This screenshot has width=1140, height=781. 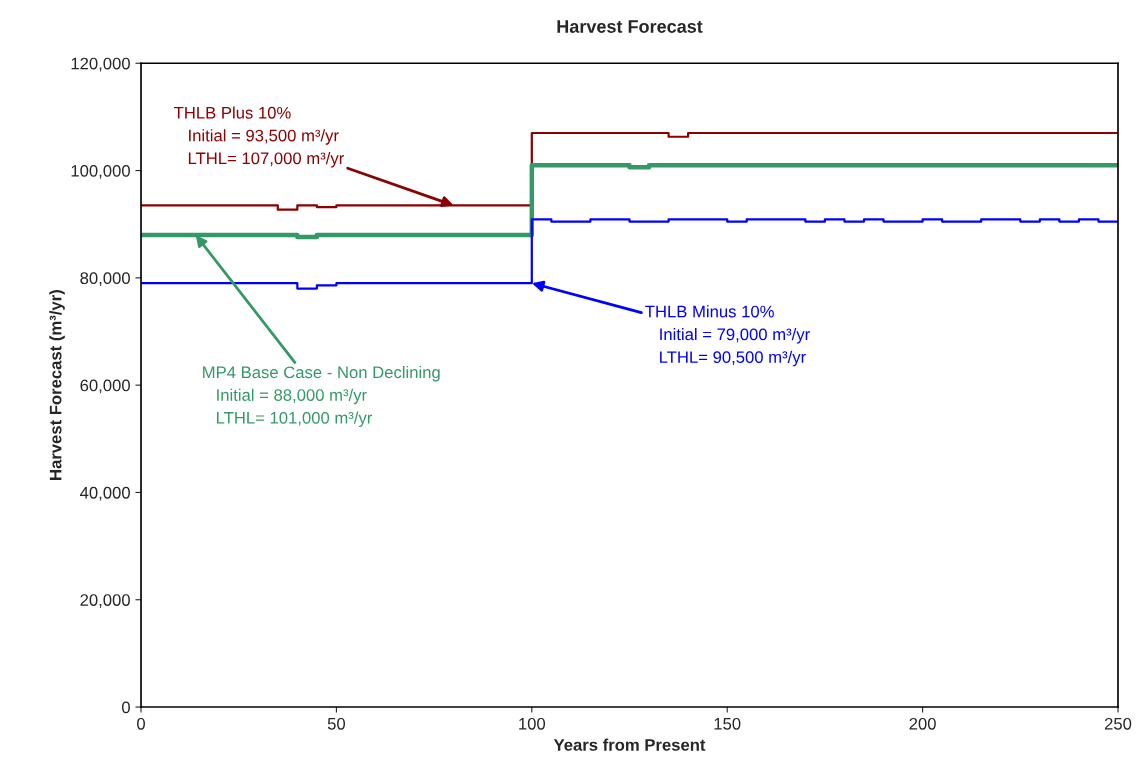 I want to click on y-tick-label: 120,000, so click(x=100, y=64).